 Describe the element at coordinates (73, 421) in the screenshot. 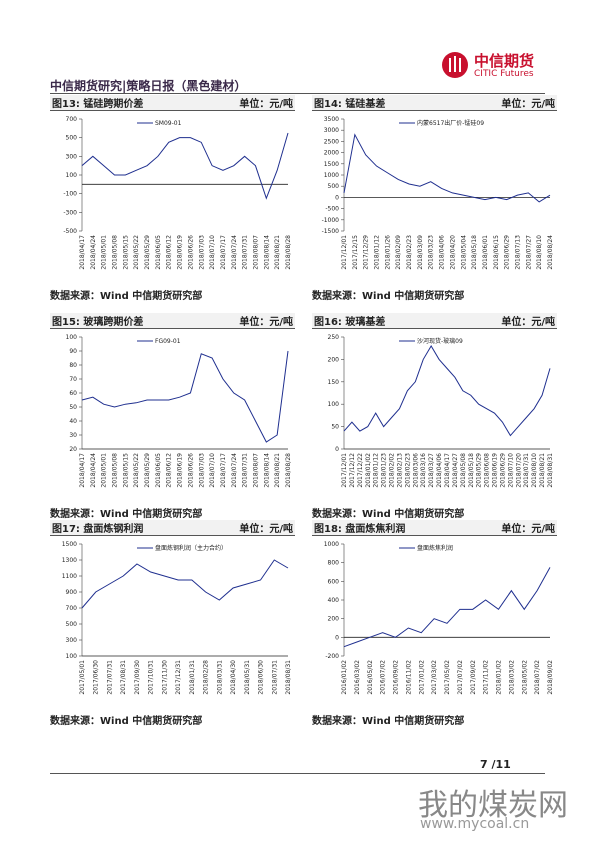

I see `y-tick-label: 40` at that location.